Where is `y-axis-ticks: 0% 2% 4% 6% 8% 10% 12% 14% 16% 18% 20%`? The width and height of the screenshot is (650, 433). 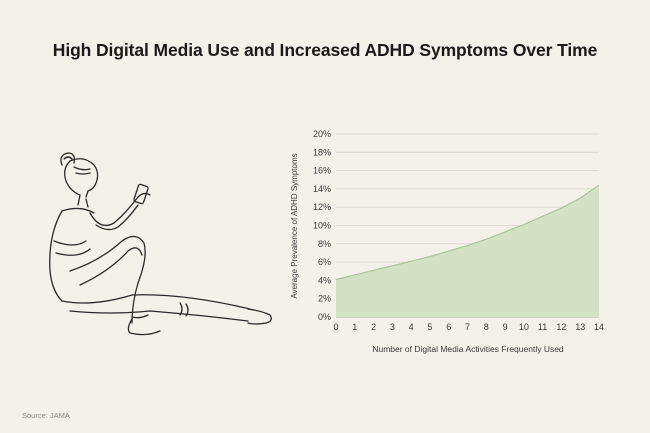 y-axis-ticks: 0% 2% 4% 6% 8% 10% 12% 14% 16% 18% 20% is located at coordinates (322, 225).